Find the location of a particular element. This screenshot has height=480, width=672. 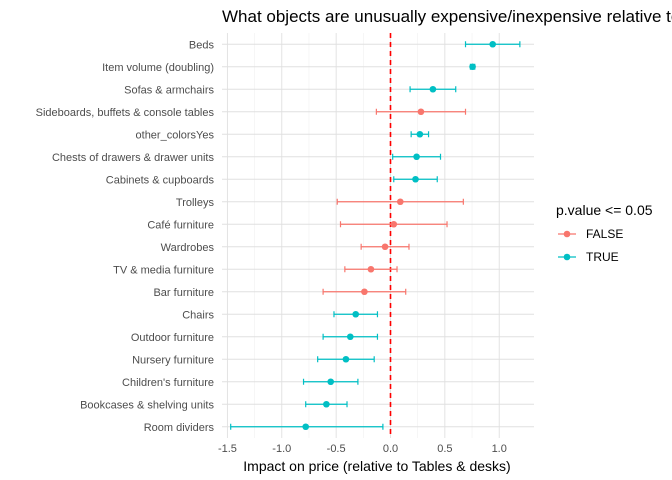

y-tick-label: Beds is located at coordinates (202, 45).